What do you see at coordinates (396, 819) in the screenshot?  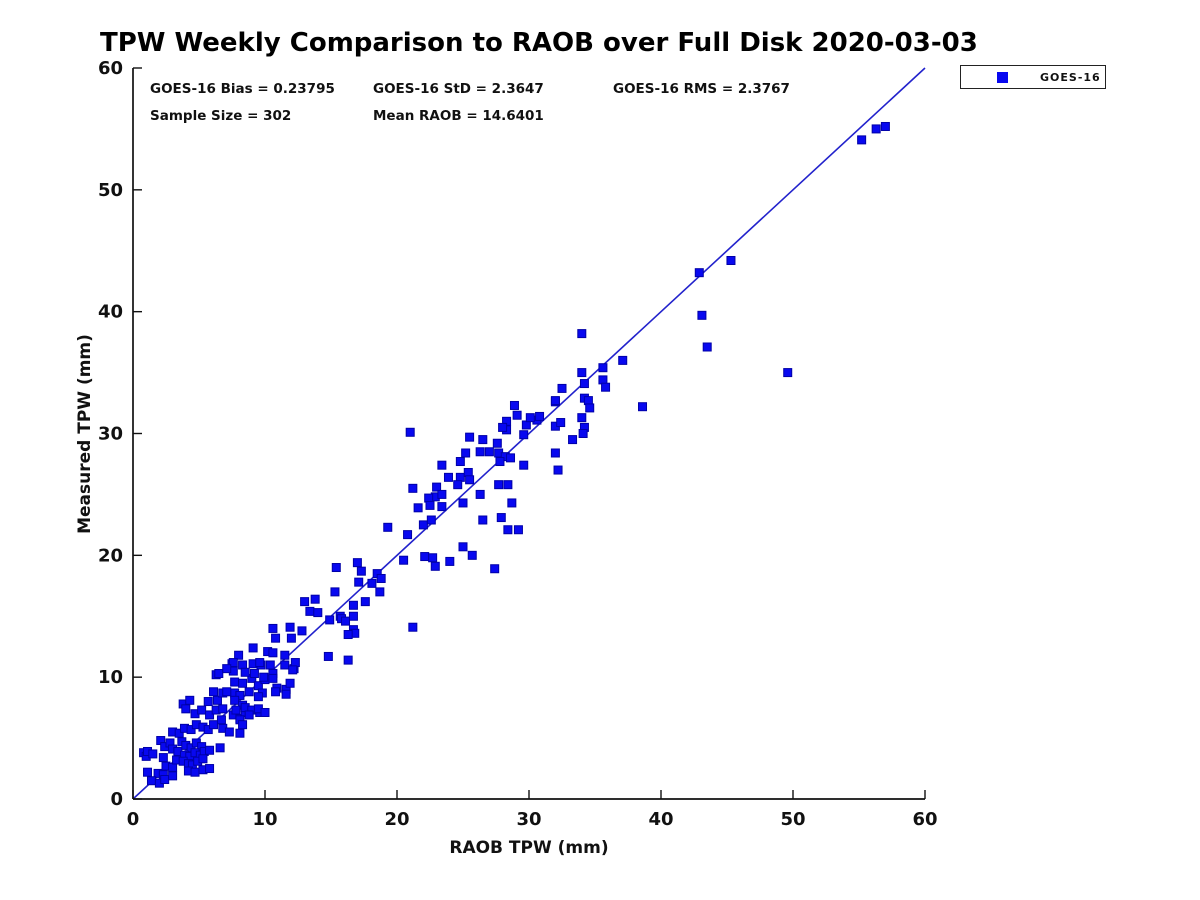 I see `x-tick-label: 20` at bounding box center [396, 819].